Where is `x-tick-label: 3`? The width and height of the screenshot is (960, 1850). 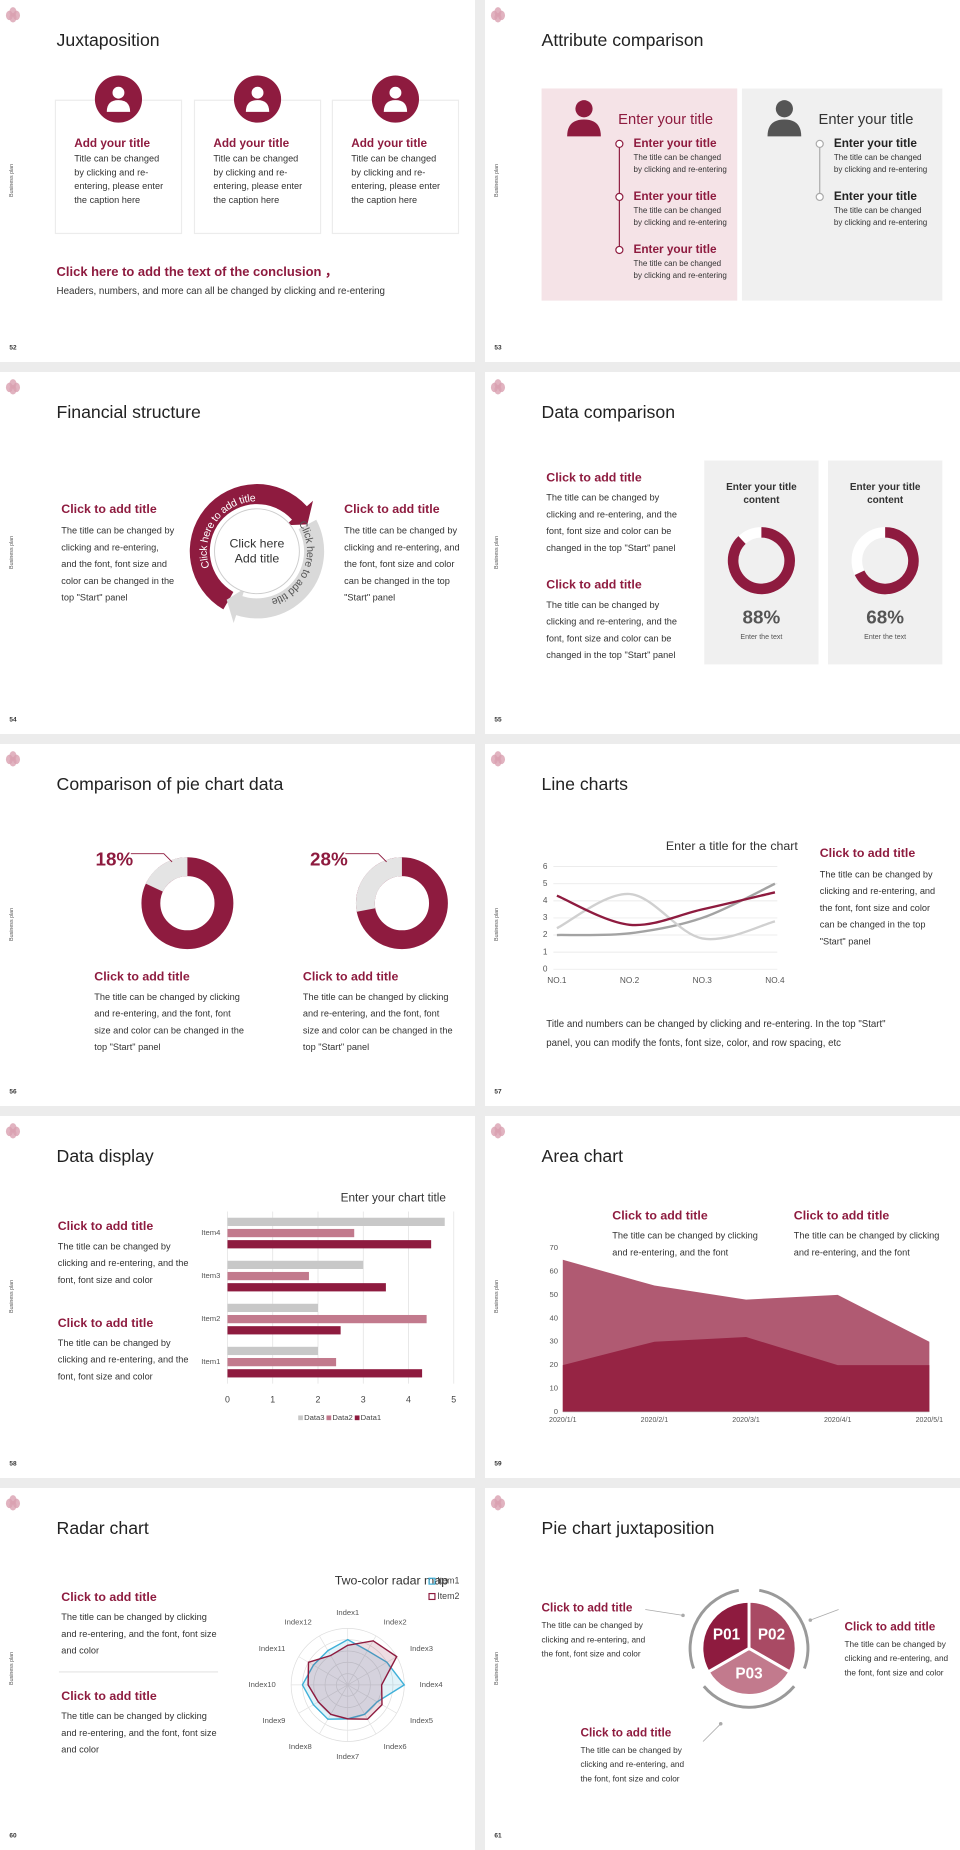
x-tick-label: 3 is located at coordinates (363, 1399).